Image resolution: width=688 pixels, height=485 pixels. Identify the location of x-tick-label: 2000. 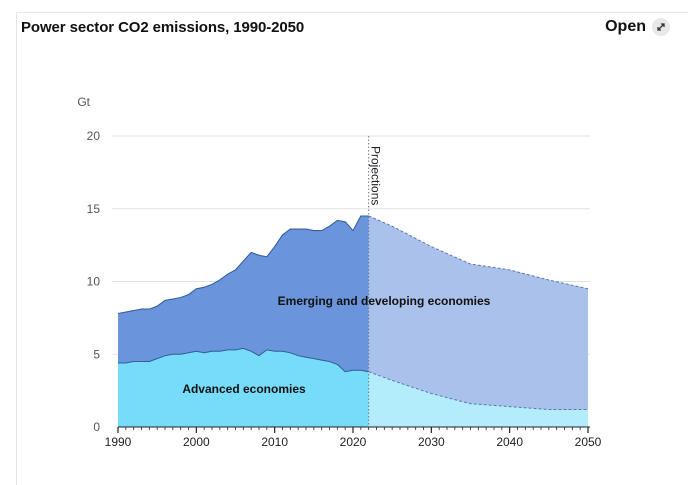
(196, 442).